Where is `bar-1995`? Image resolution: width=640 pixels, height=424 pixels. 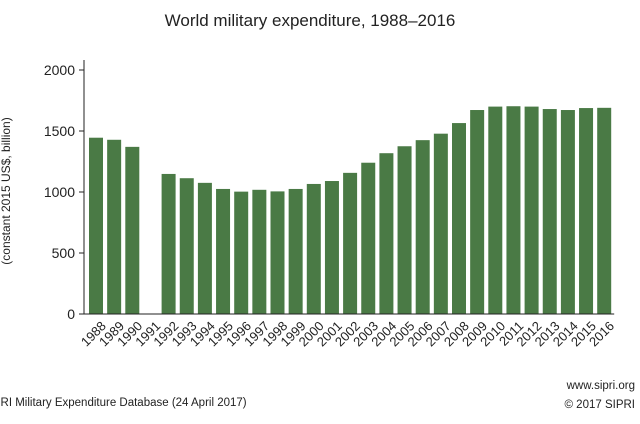 bar-1995 is located at coordinates (223, 251).